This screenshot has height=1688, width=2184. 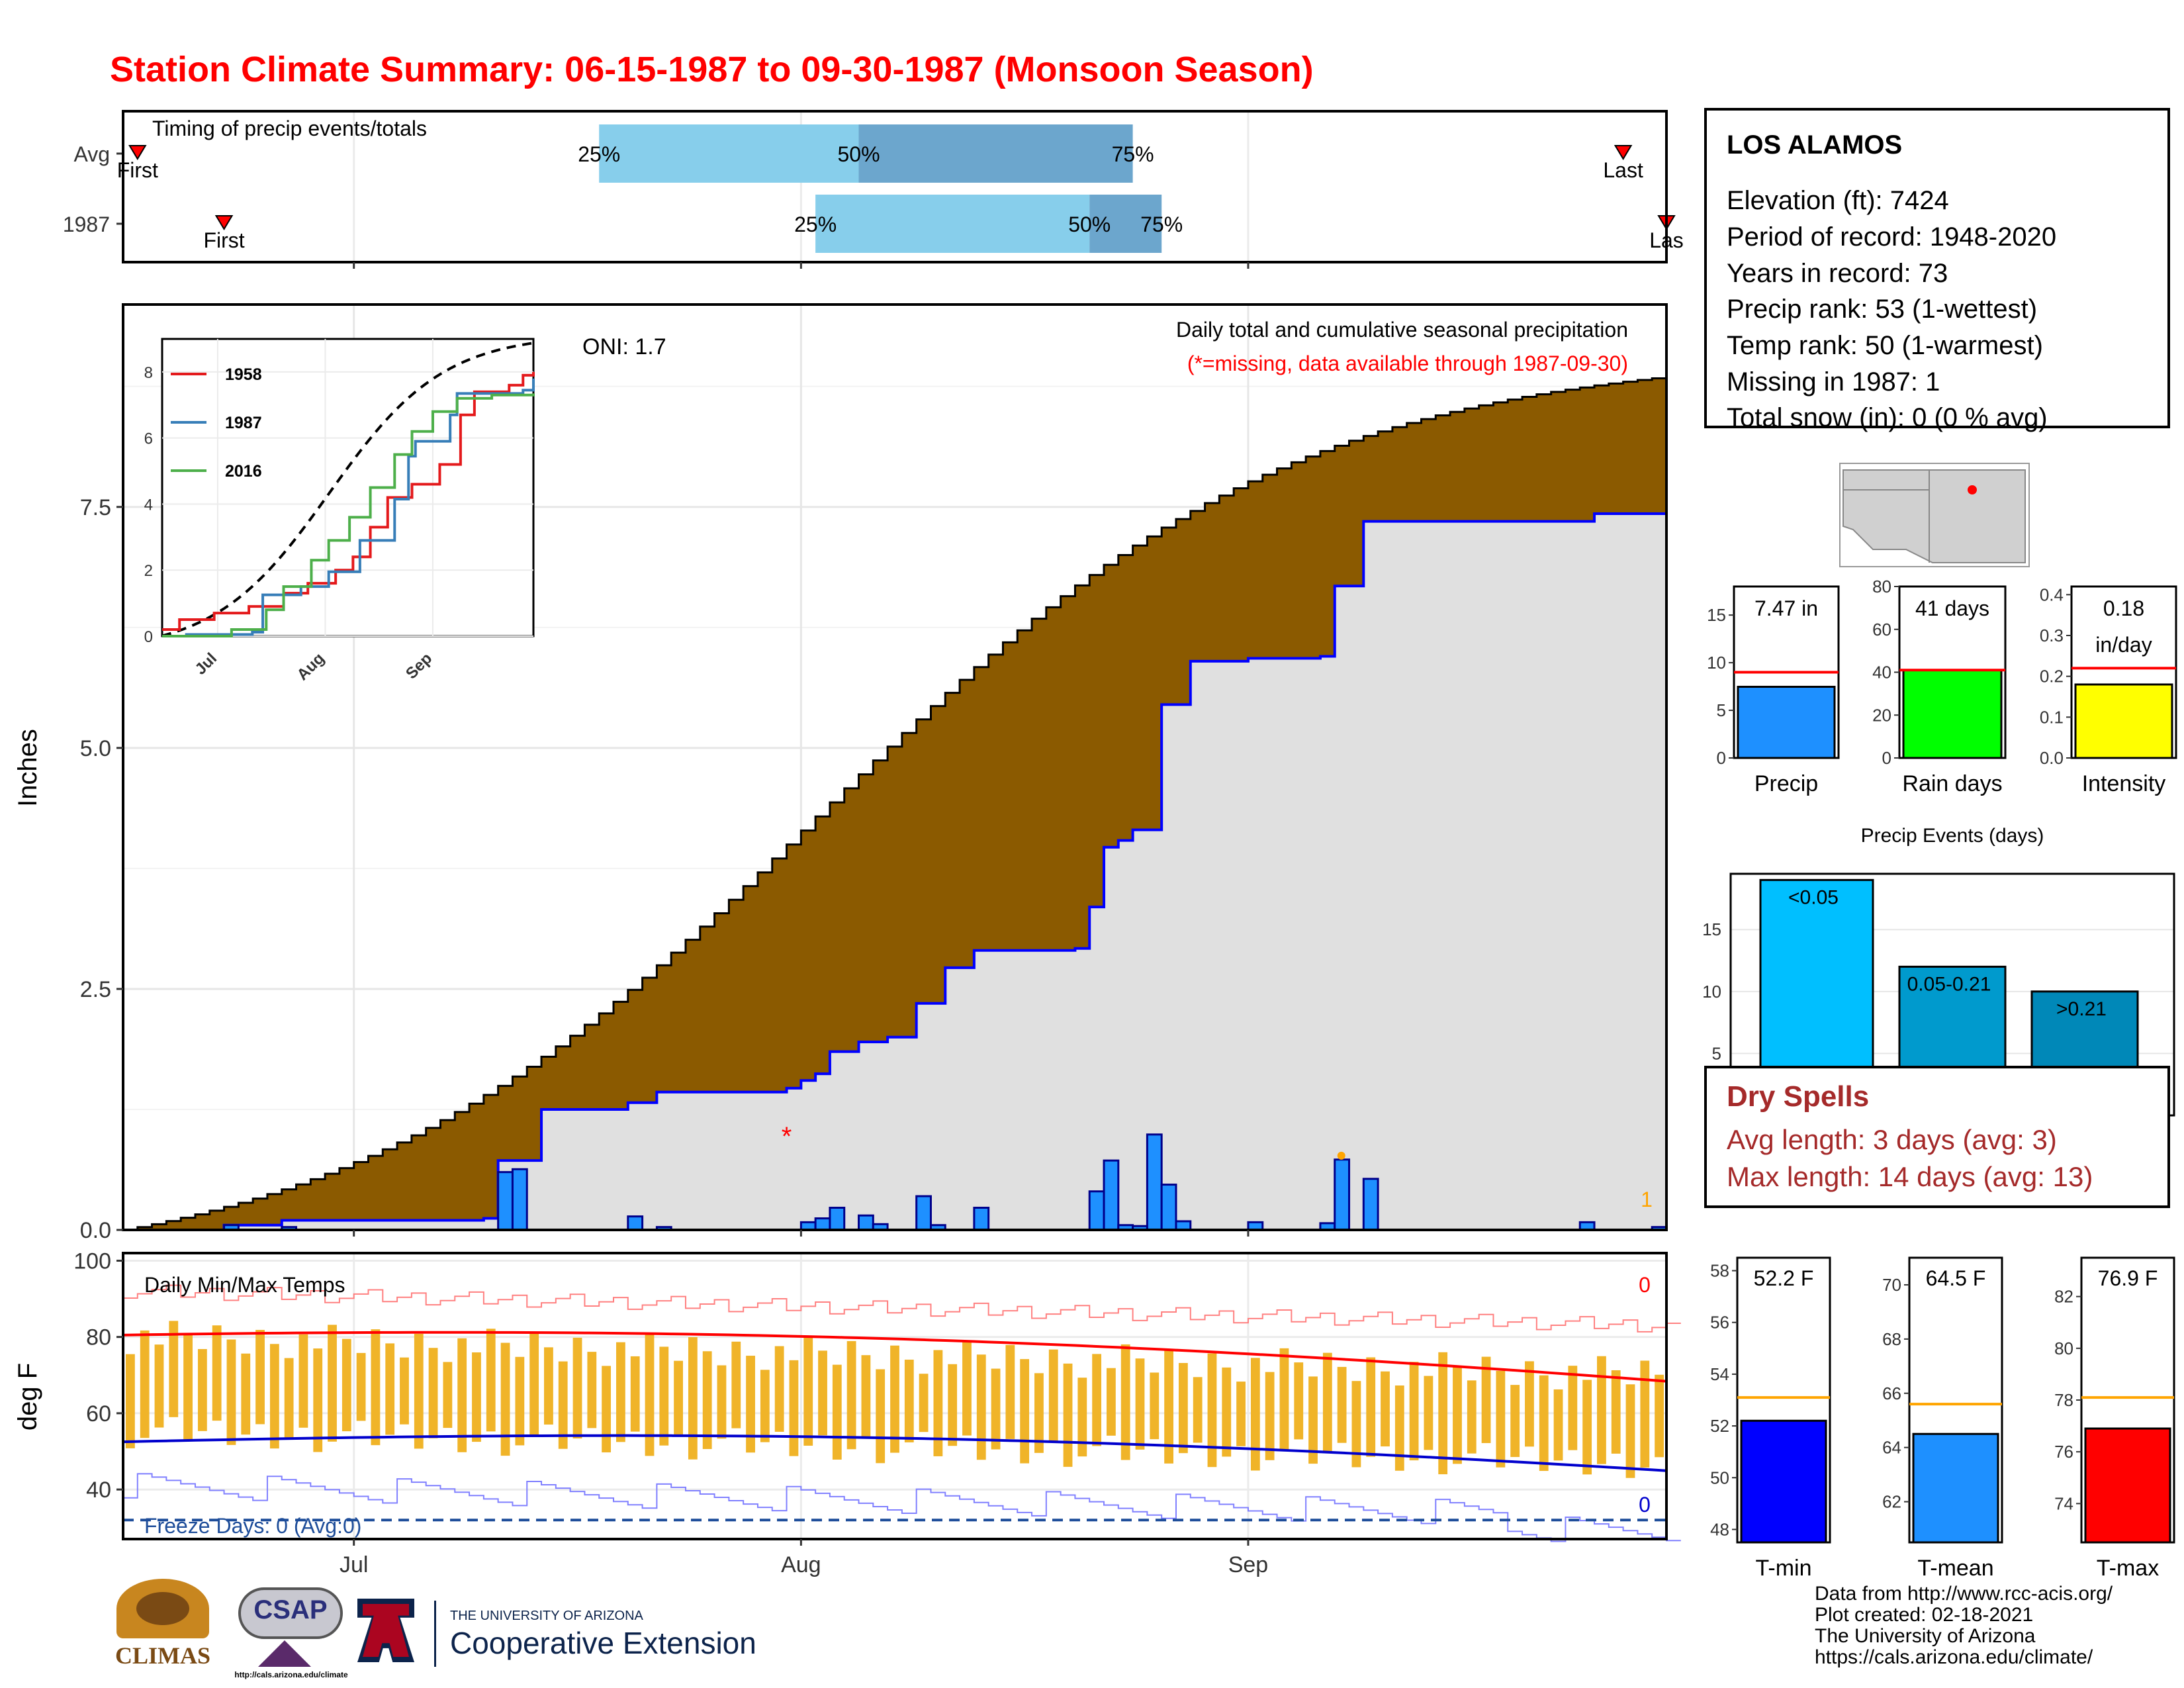 What do you see at coordinates (244, 423) in the screenshot?
I see `inset-legend-label: 1987` at bounding box center [244, 423].